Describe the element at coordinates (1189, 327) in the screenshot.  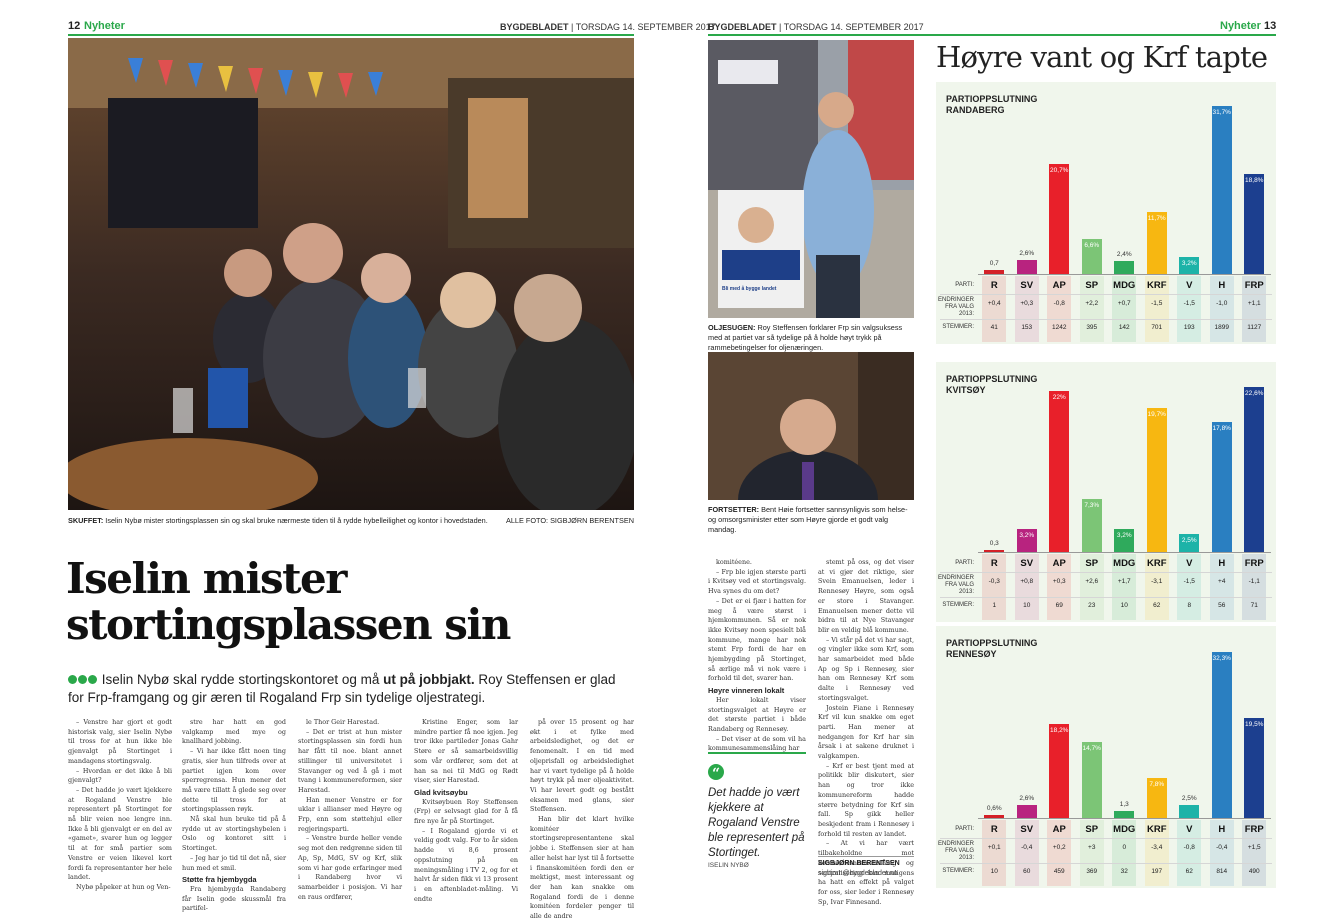
I see `votes-value: 193` at that location.